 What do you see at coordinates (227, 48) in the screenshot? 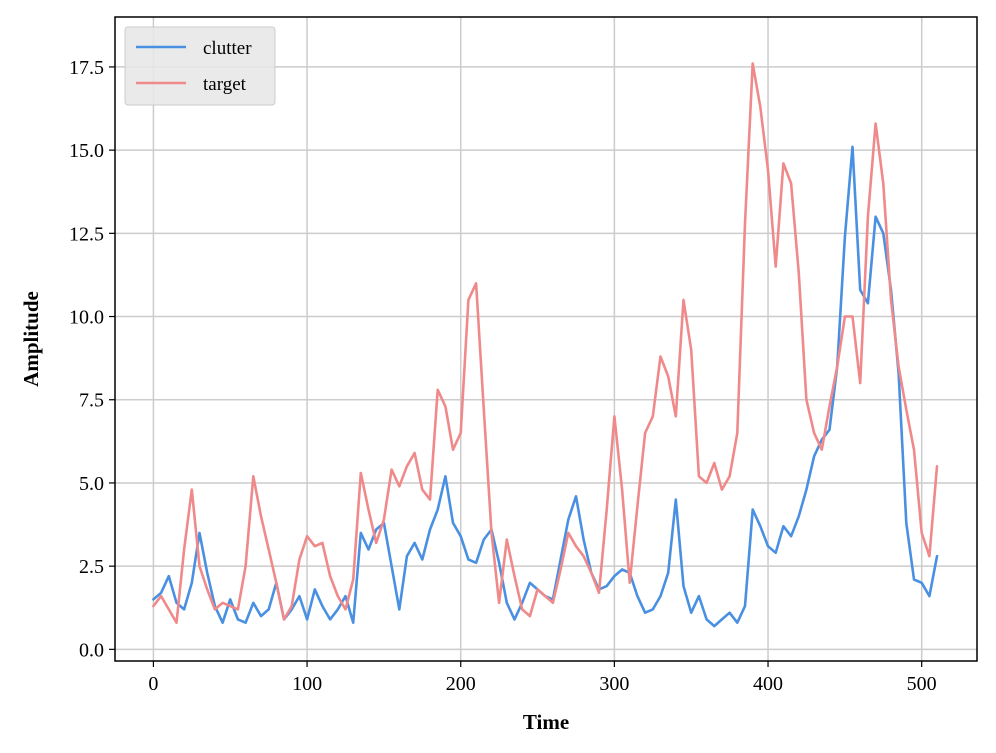
I see `legend-label-clutter: clutter` at bounding box center [227, 48].